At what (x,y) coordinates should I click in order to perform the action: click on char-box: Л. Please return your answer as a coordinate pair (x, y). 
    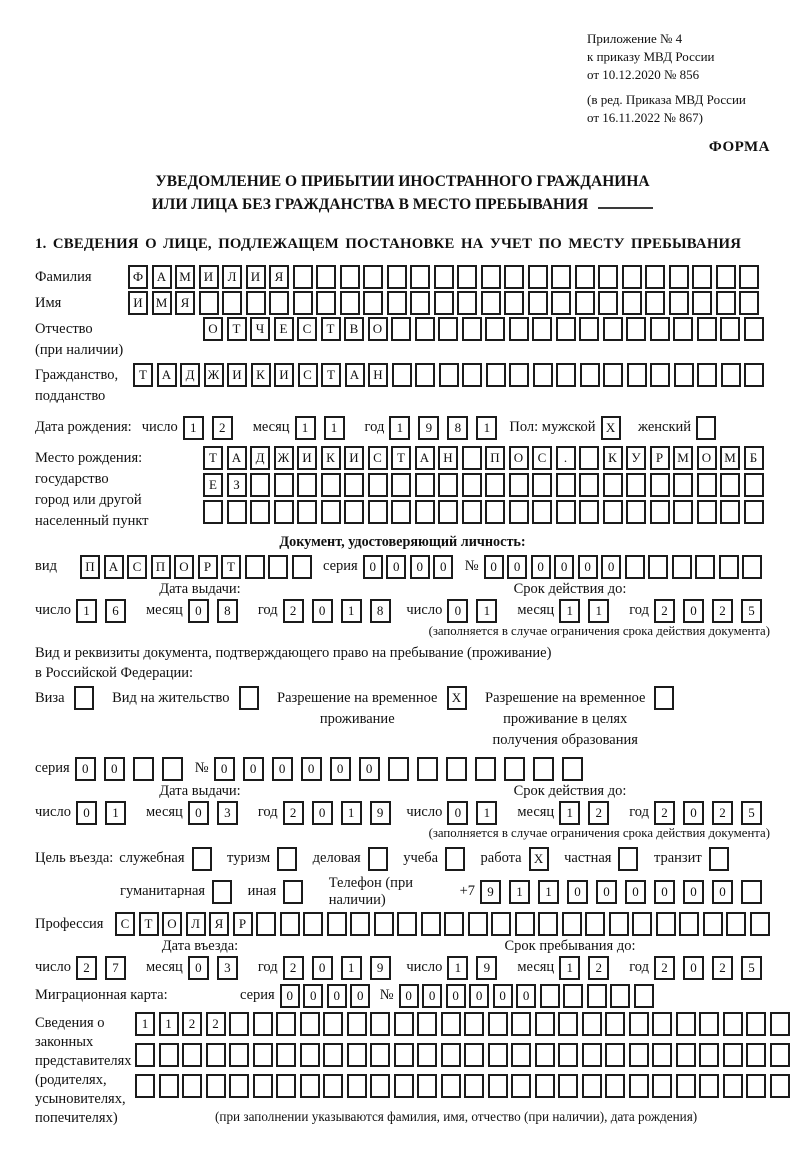
    Looking at the image, I should click on (232, 277).